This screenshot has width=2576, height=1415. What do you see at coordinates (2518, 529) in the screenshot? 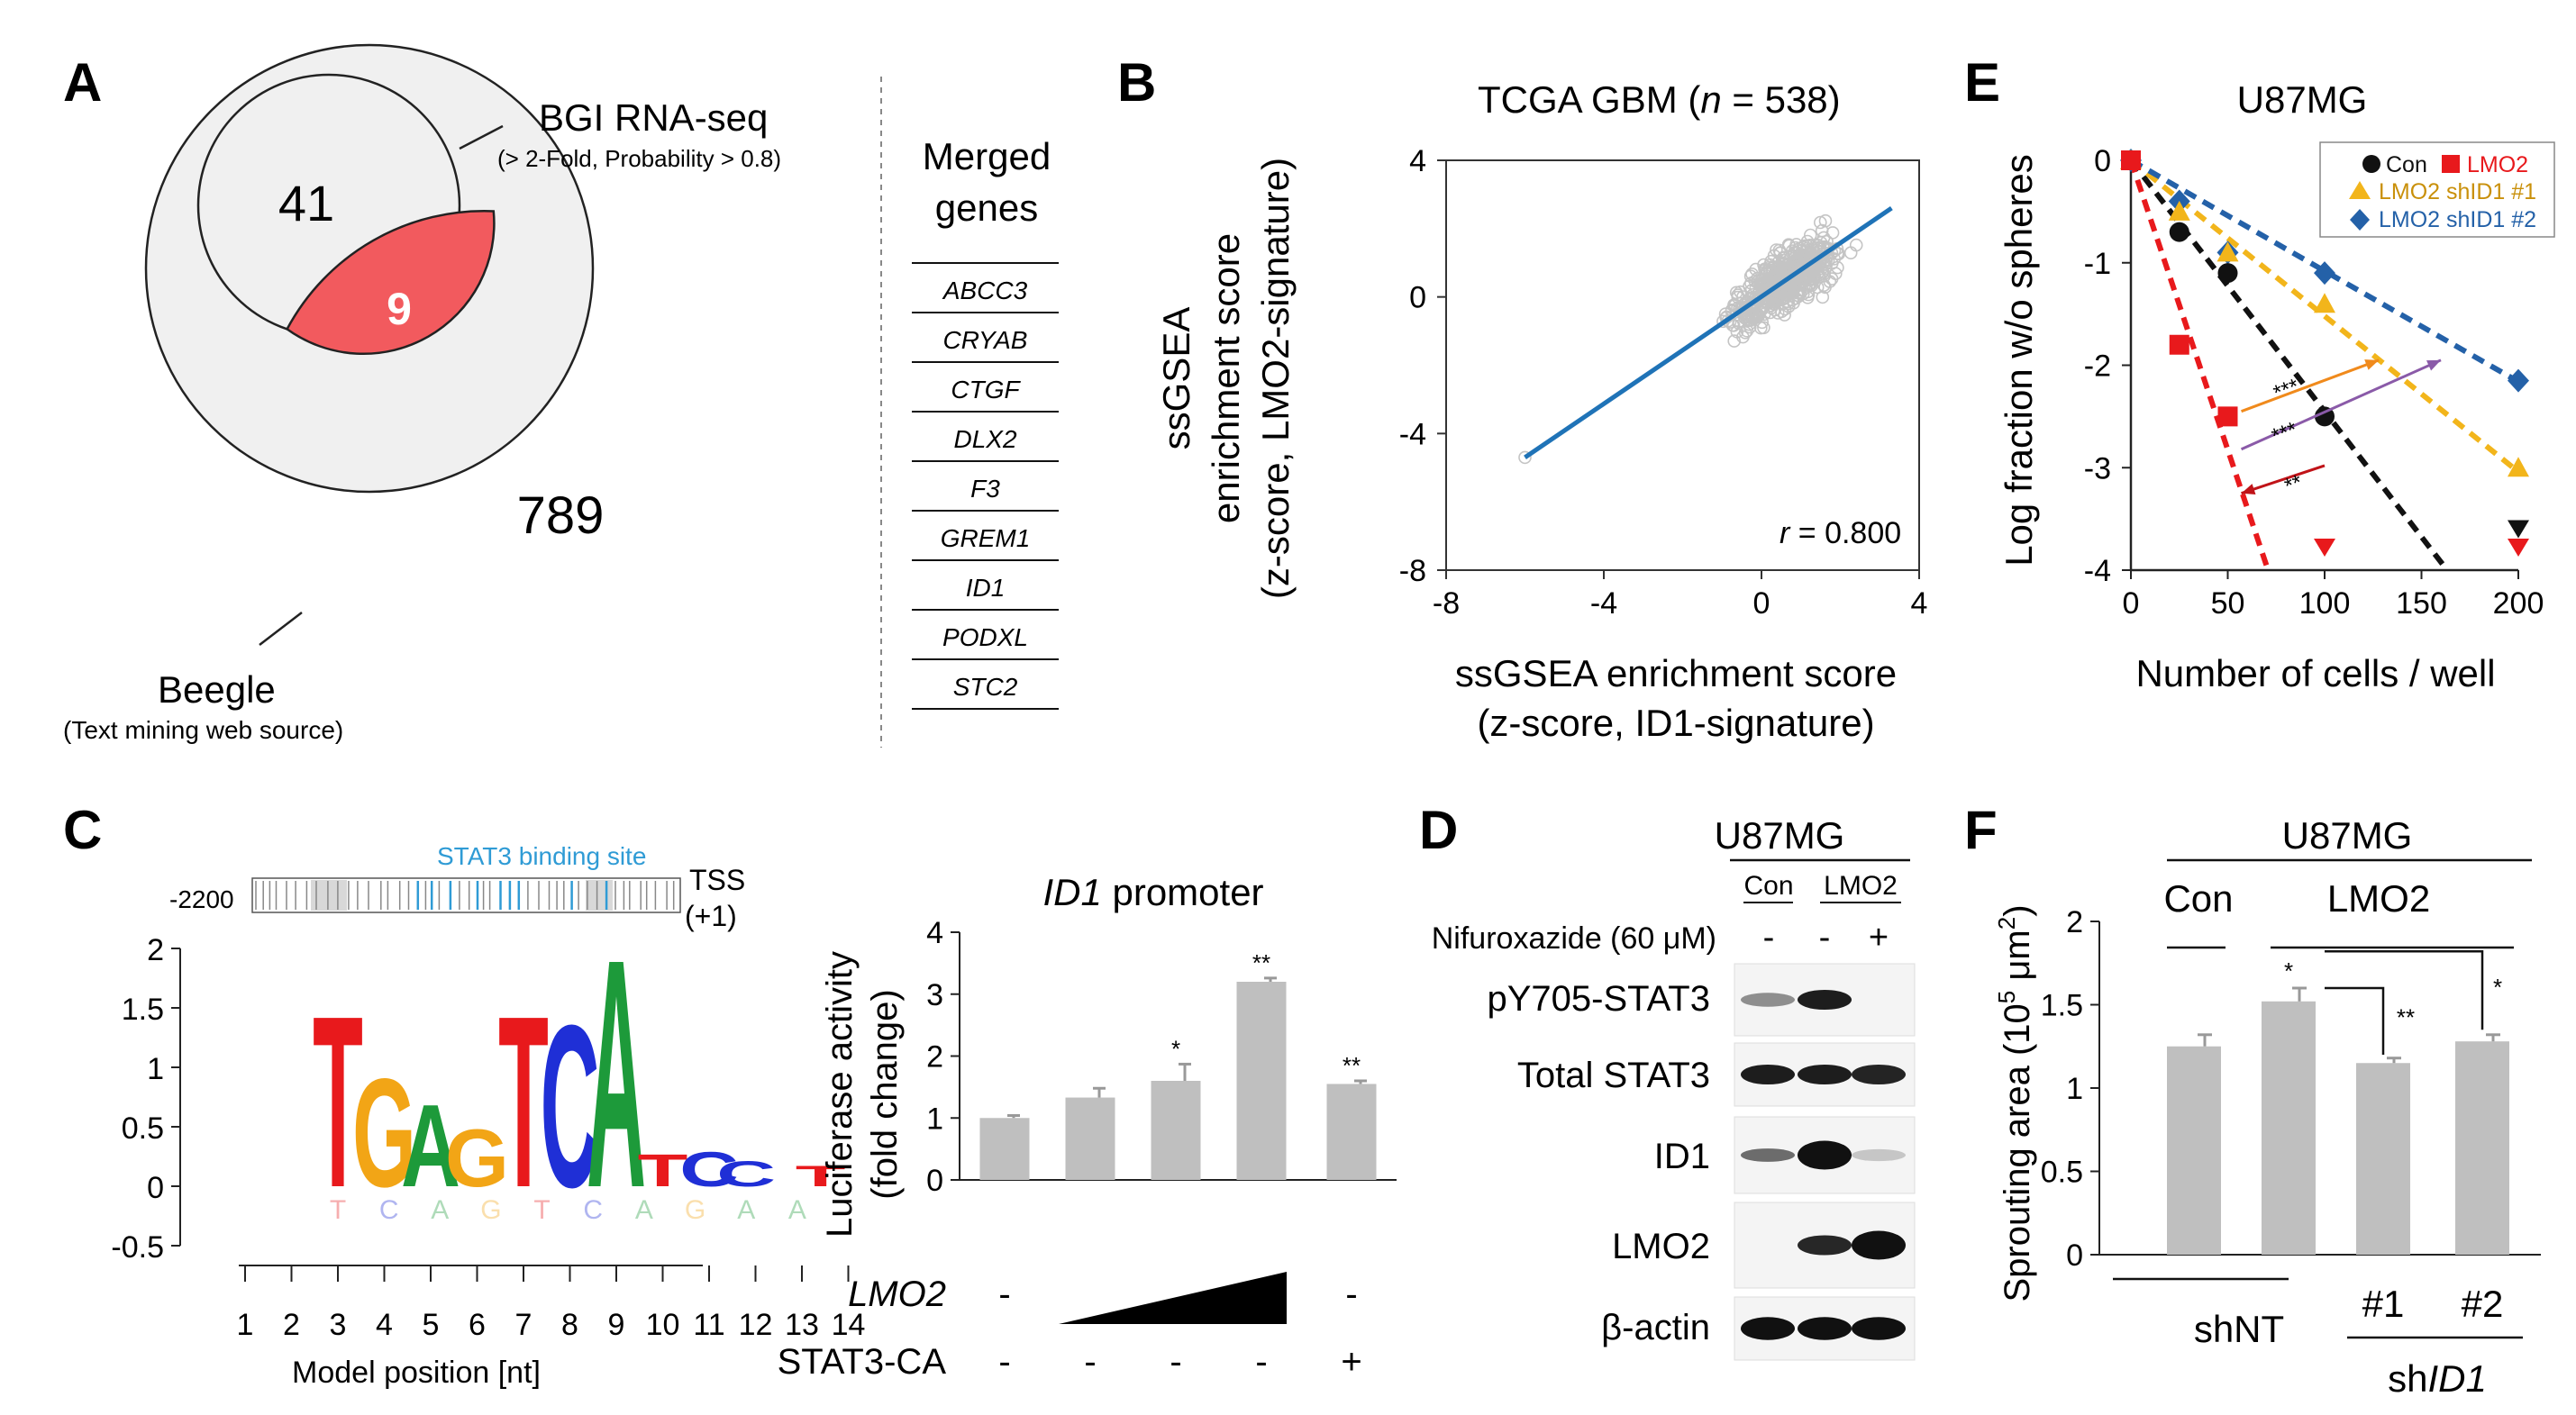
I see `point-con-below-limit` at bounding box center [2518, 529].